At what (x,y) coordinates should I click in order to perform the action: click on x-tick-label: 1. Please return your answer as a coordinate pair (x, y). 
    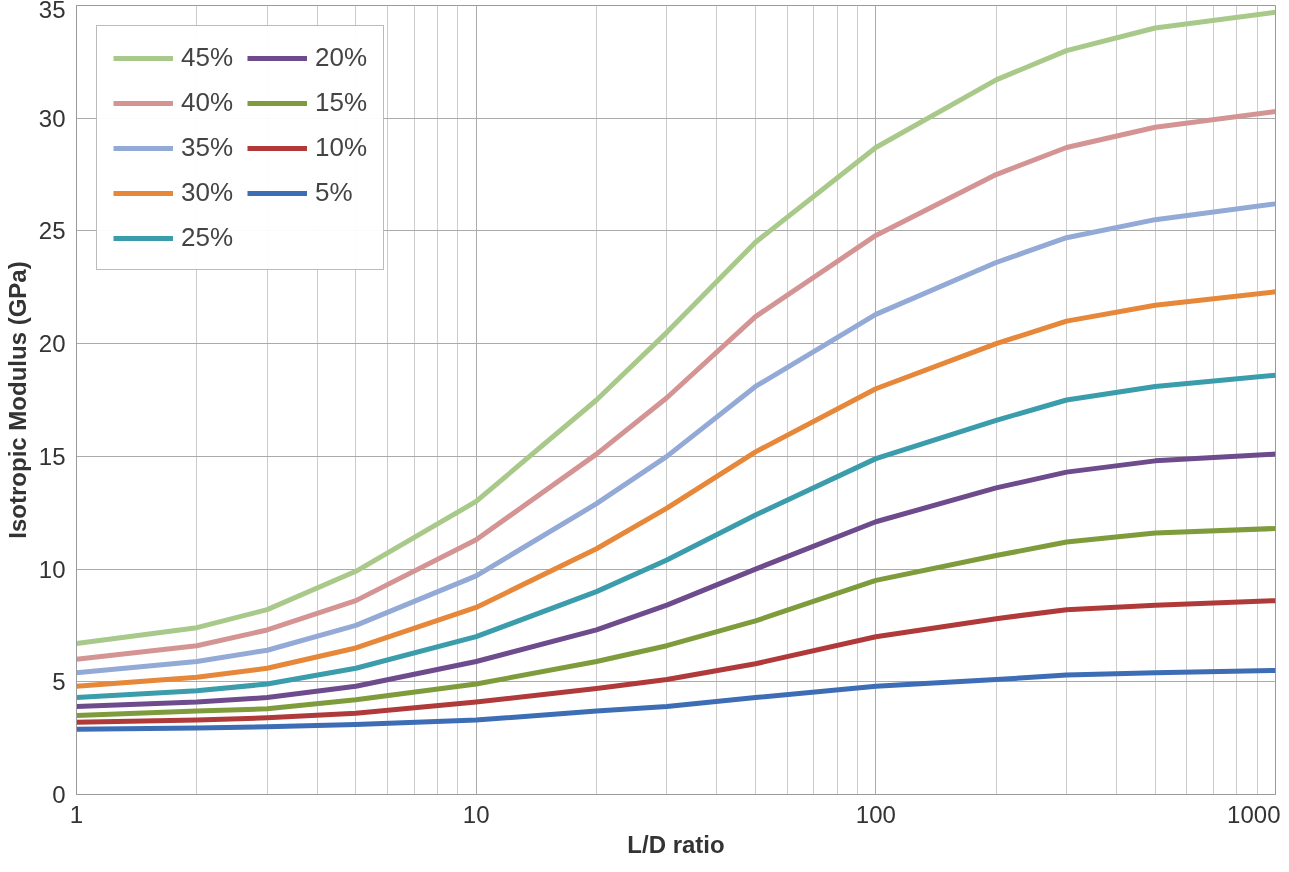
    Looking at the image, I should click on (76, 814).